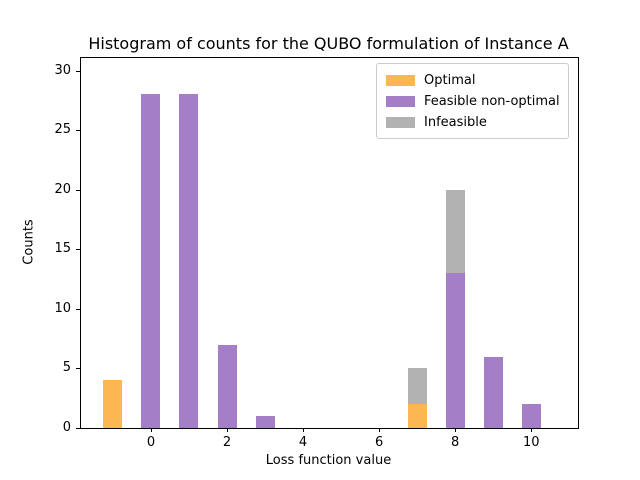 This screenshot has height=480, width=640. I want to click on y-tick-label: 30, so click(62, 70).